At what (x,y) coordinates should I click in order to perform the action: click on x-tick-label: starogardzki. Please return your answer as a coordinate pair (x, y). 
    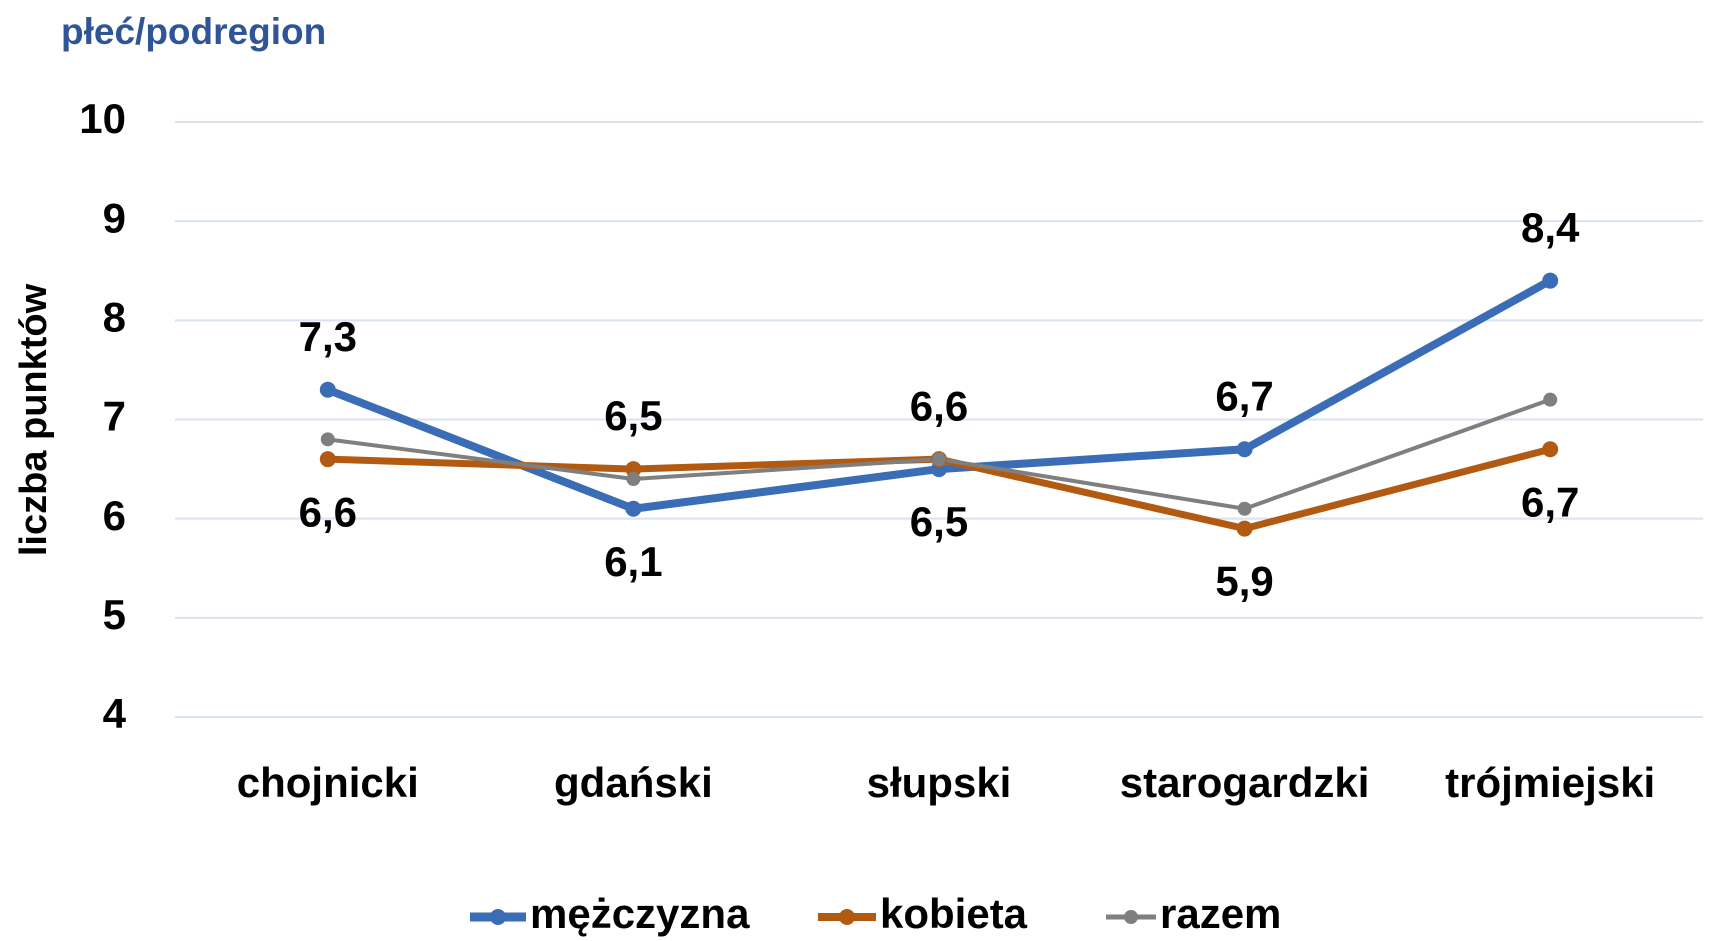
    Looking at the image, I should click on (1245, 782).